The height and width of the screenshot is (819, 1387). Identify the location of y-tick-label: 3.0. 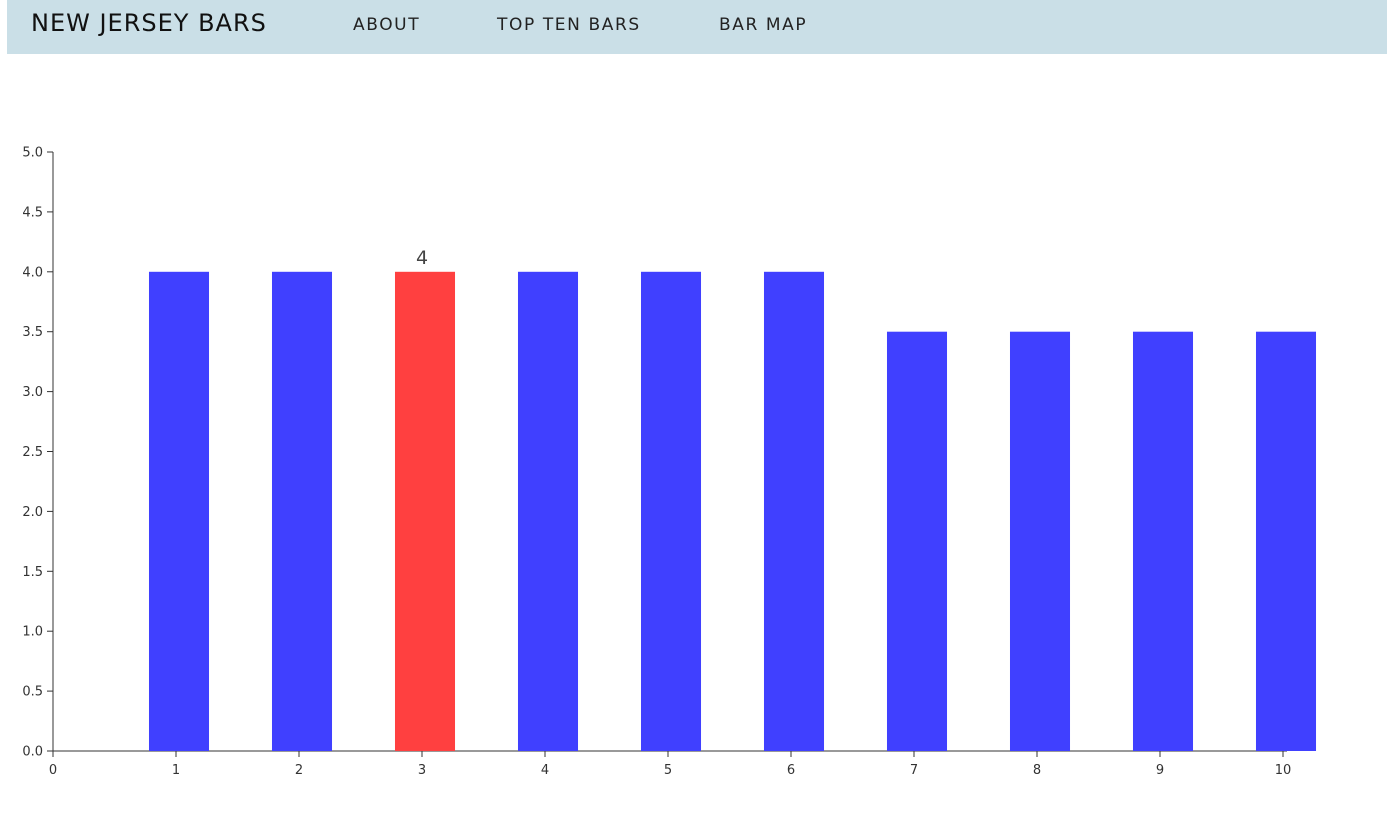
(32, 392).